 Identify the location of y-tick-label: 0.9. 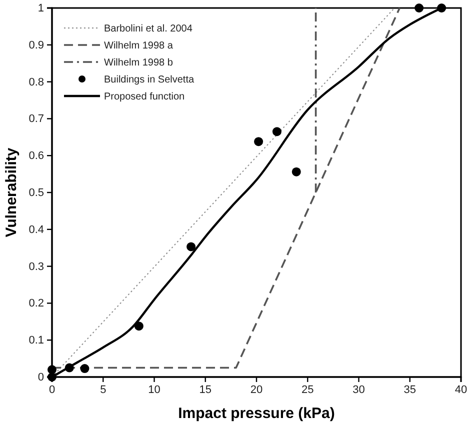
(36, 45).